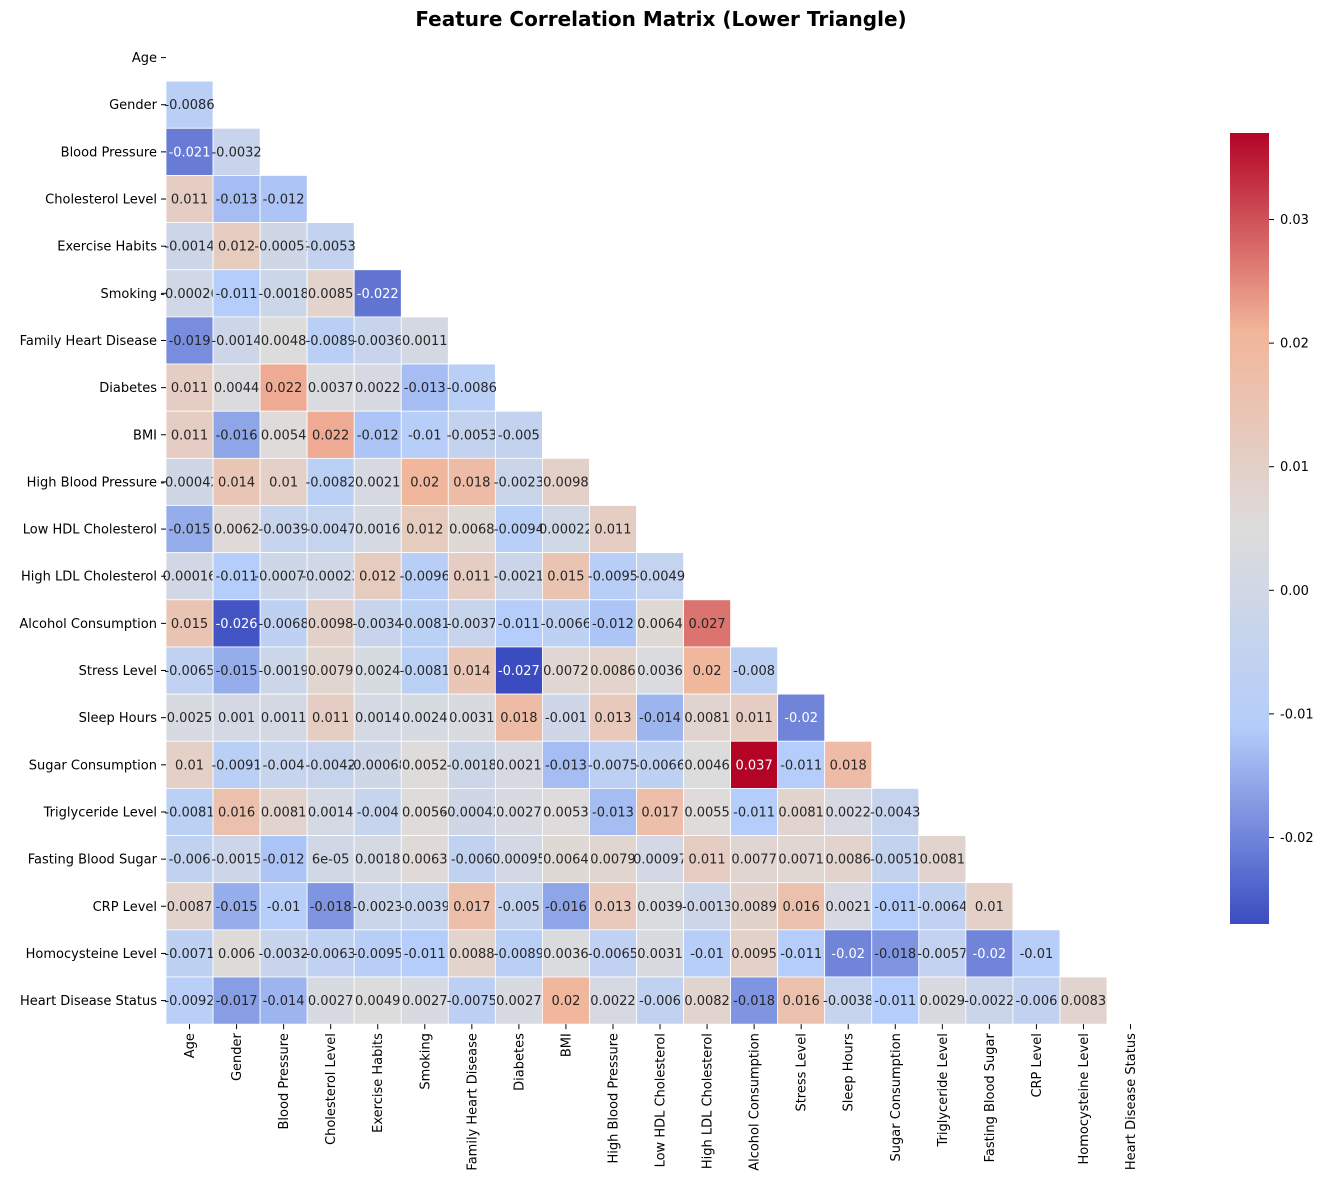 This screenshot has height=1190, width=1331. Describe the element at coordinates (660, 907) in the screenshot. I see `cell-value-label: 0.0039` at that location.